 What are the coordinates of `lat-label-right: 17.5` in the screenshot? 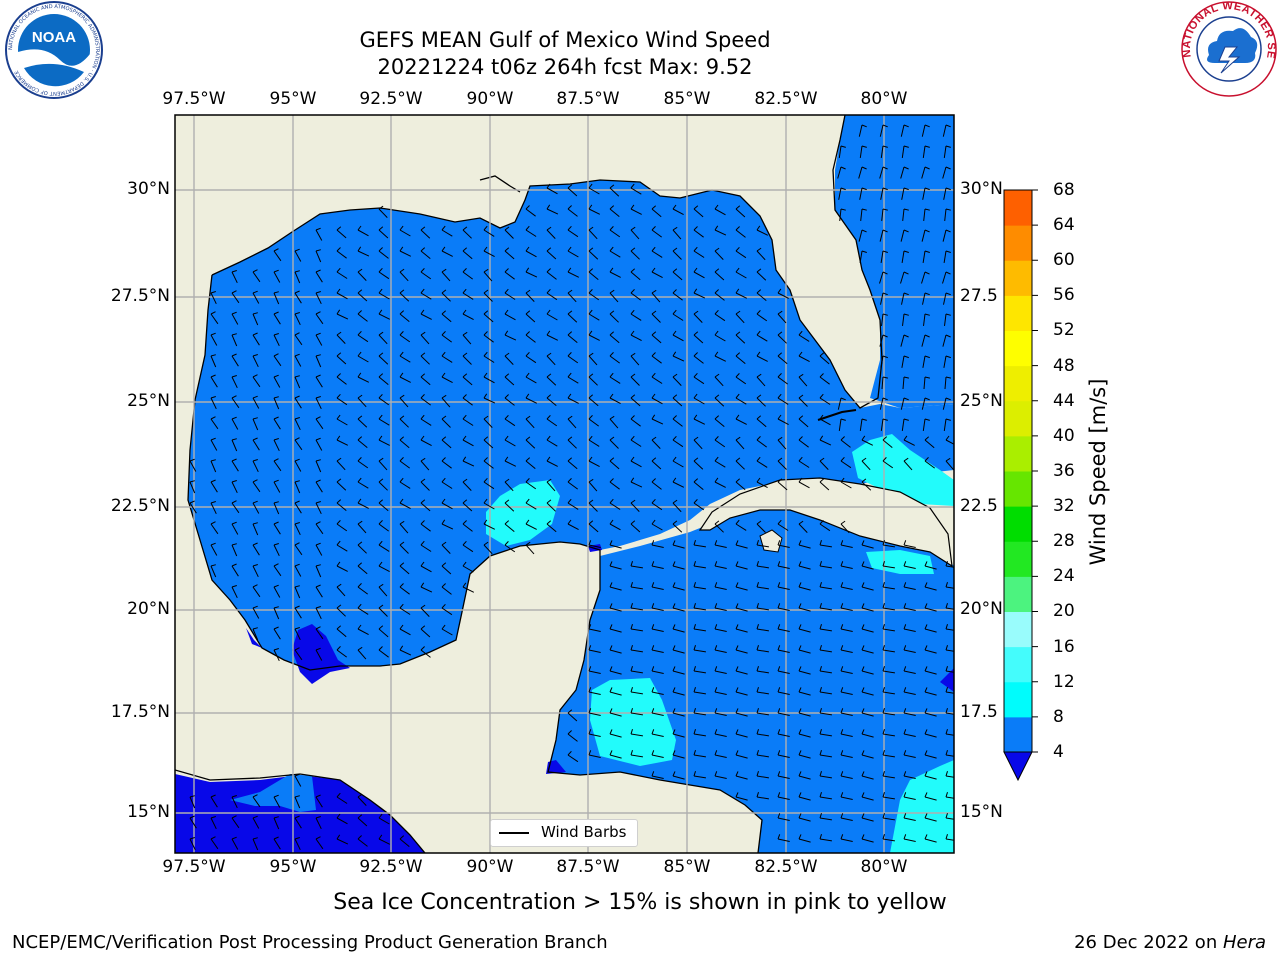 It's located at (979, 712).